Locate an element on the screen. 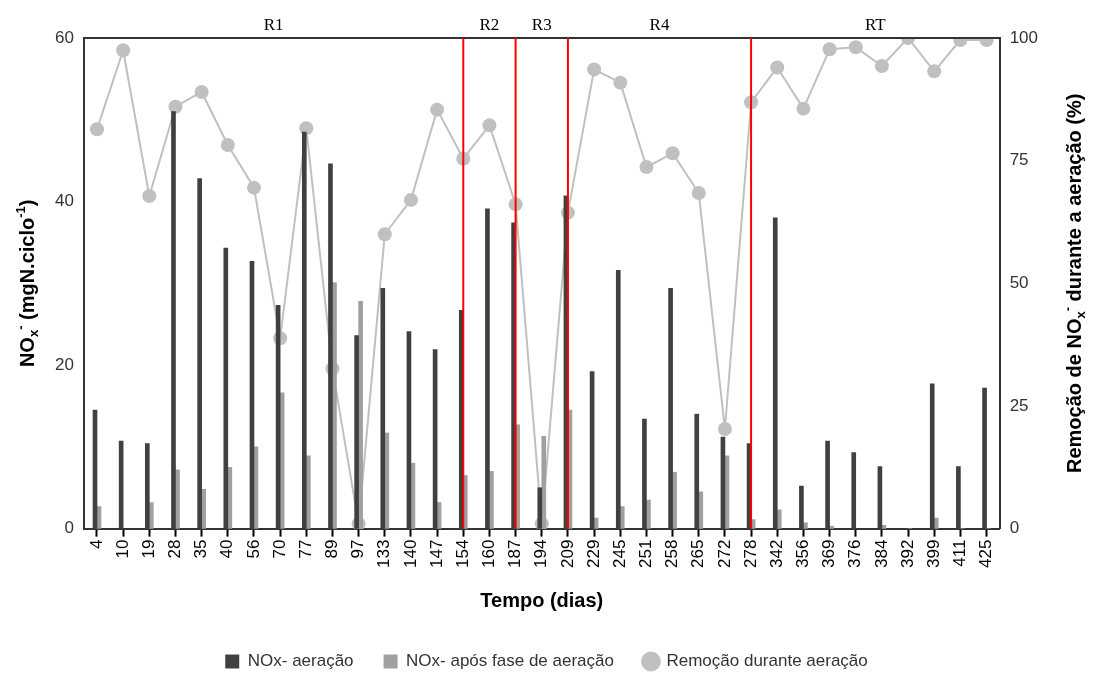  text: RT is located at coordinates (876, 24).